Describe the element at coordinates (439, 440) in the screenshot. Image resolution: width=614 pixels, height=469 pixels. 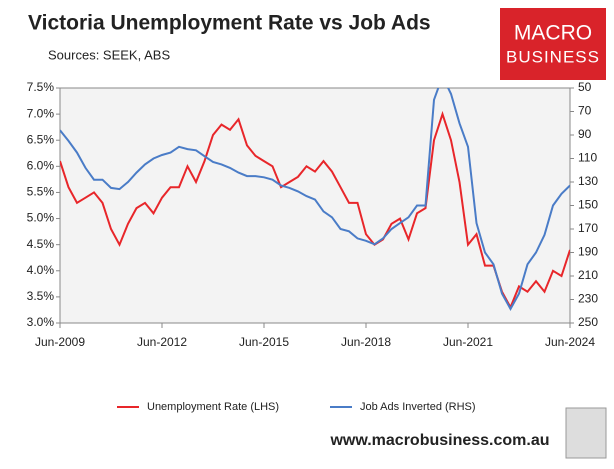
I see `footer: www.macrobusiness.com.au` at that location.